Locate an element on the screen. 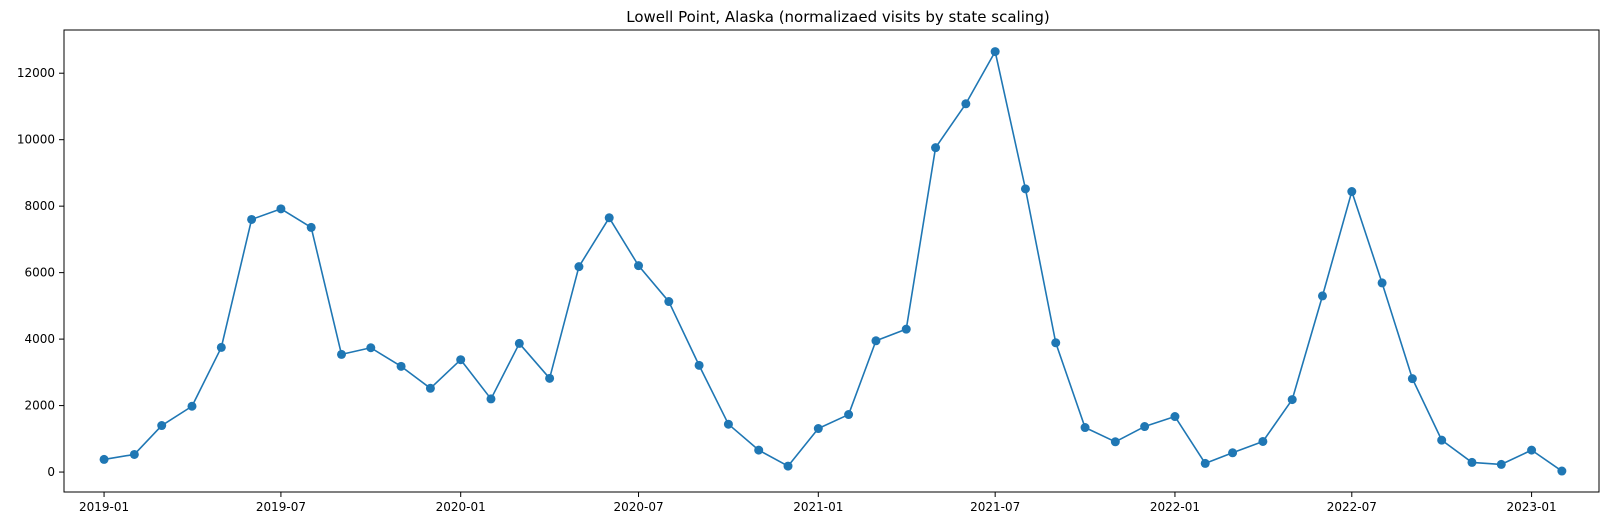 The image size is (1624, 526). y-axis: 0 2000 4000 6000 8000 10000 12000 is located at coordinates (40, 272).